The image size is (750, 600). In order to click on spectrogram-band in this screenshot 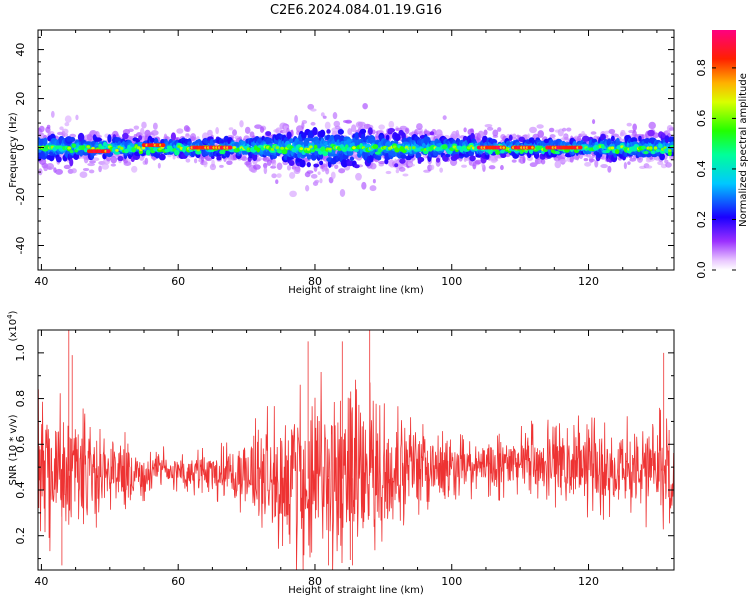, I will do `click(356, 150)`.